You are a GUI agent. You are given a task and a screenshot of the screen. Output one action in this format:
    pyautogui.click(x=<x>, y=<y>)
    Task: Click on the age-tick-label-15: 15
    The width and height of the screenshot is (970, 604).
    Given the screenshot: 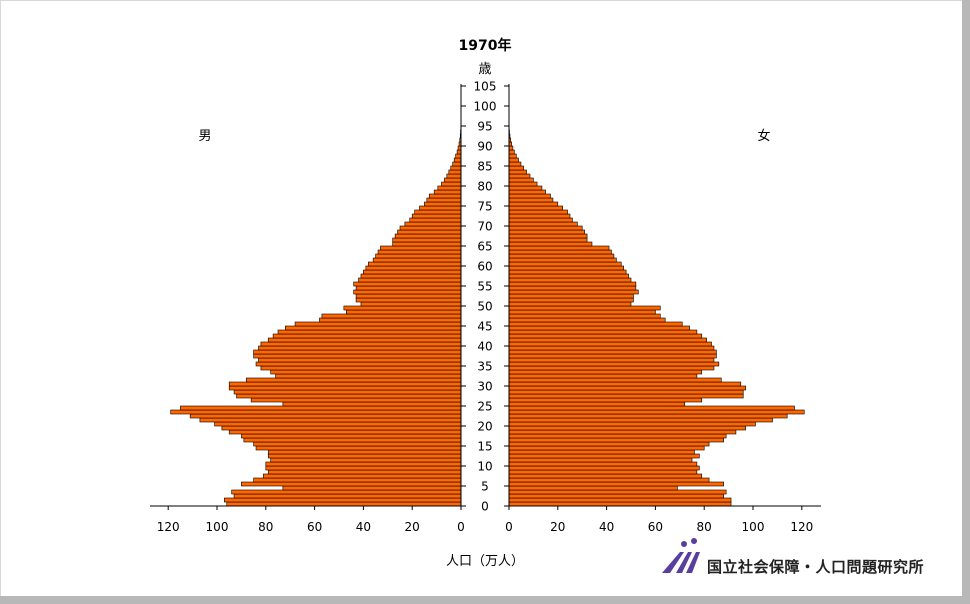 What is the action you would take?
    pyautogui.click(x=484, y=447)
    